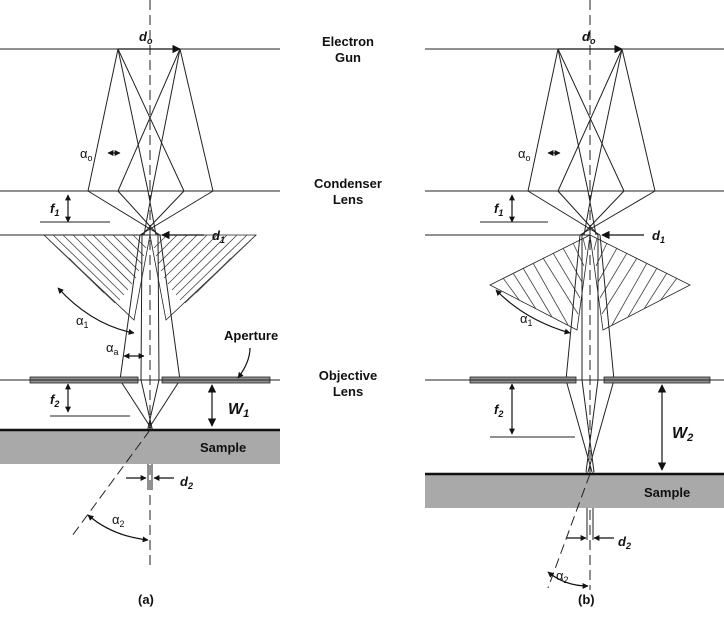 This screenshot has width=724, height=626. What do you see at coordinates (682, 434) in the screenshot?
I see `w-label-b: W2` at bounding box center [682, 434].